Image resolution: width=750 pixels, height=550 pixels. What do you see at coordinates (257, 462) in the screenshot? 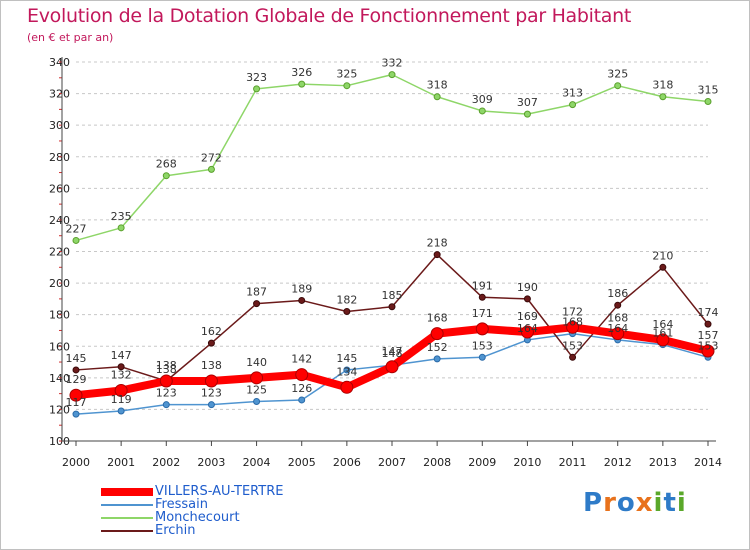
I see `x-tick-label: 2004` at bounding box center [257, 462].